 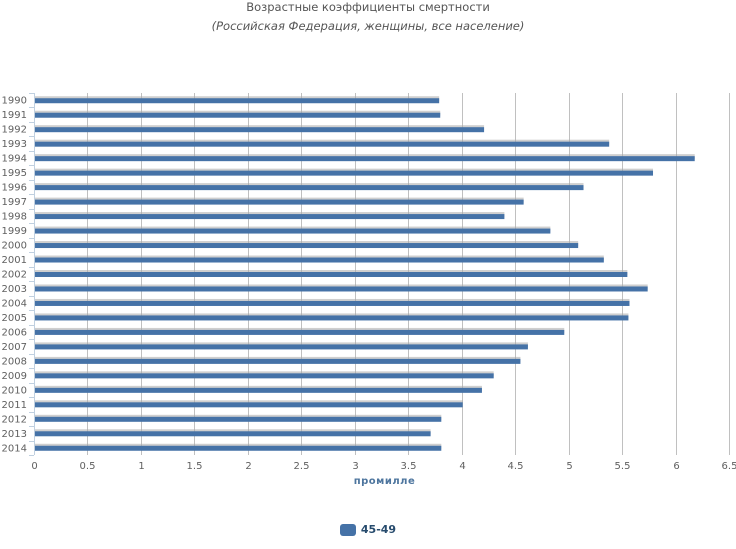 What do you see at coordinates (516, 466) in the screenshot?
I see `x-tick-label-9: 4.5` at bounding box center [516, 466].